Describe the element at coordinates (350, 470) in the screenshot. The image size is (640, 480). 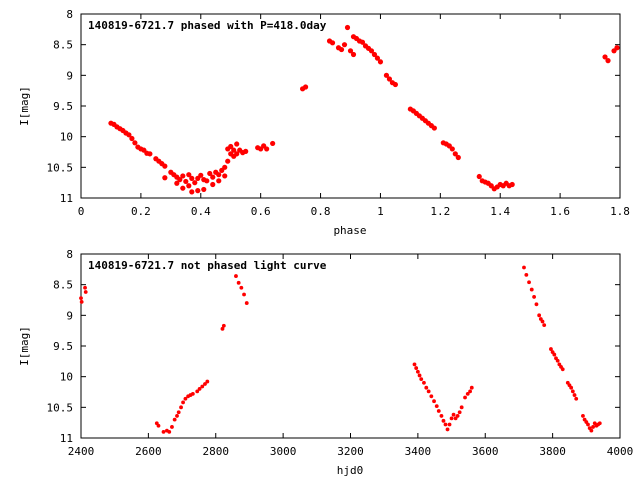
I see `x-axis-title: hjd0` at that location.